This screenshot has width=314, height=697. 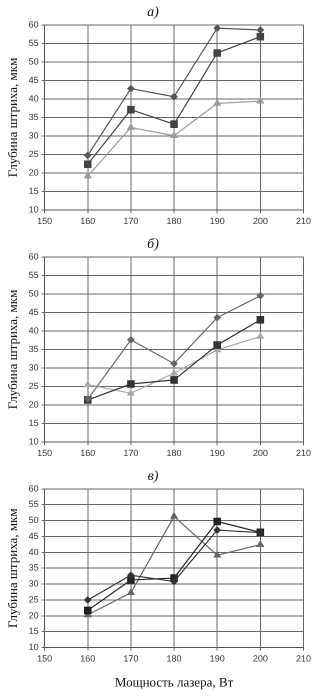 I want to click on chart-title: б), so click(x=153, y=244).